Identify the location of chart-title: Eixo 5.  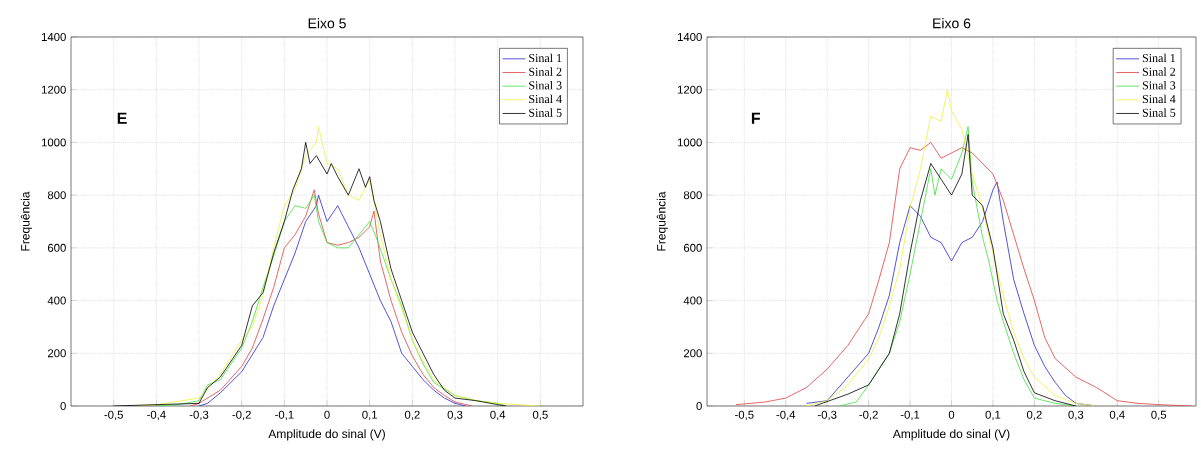
(327, 23).